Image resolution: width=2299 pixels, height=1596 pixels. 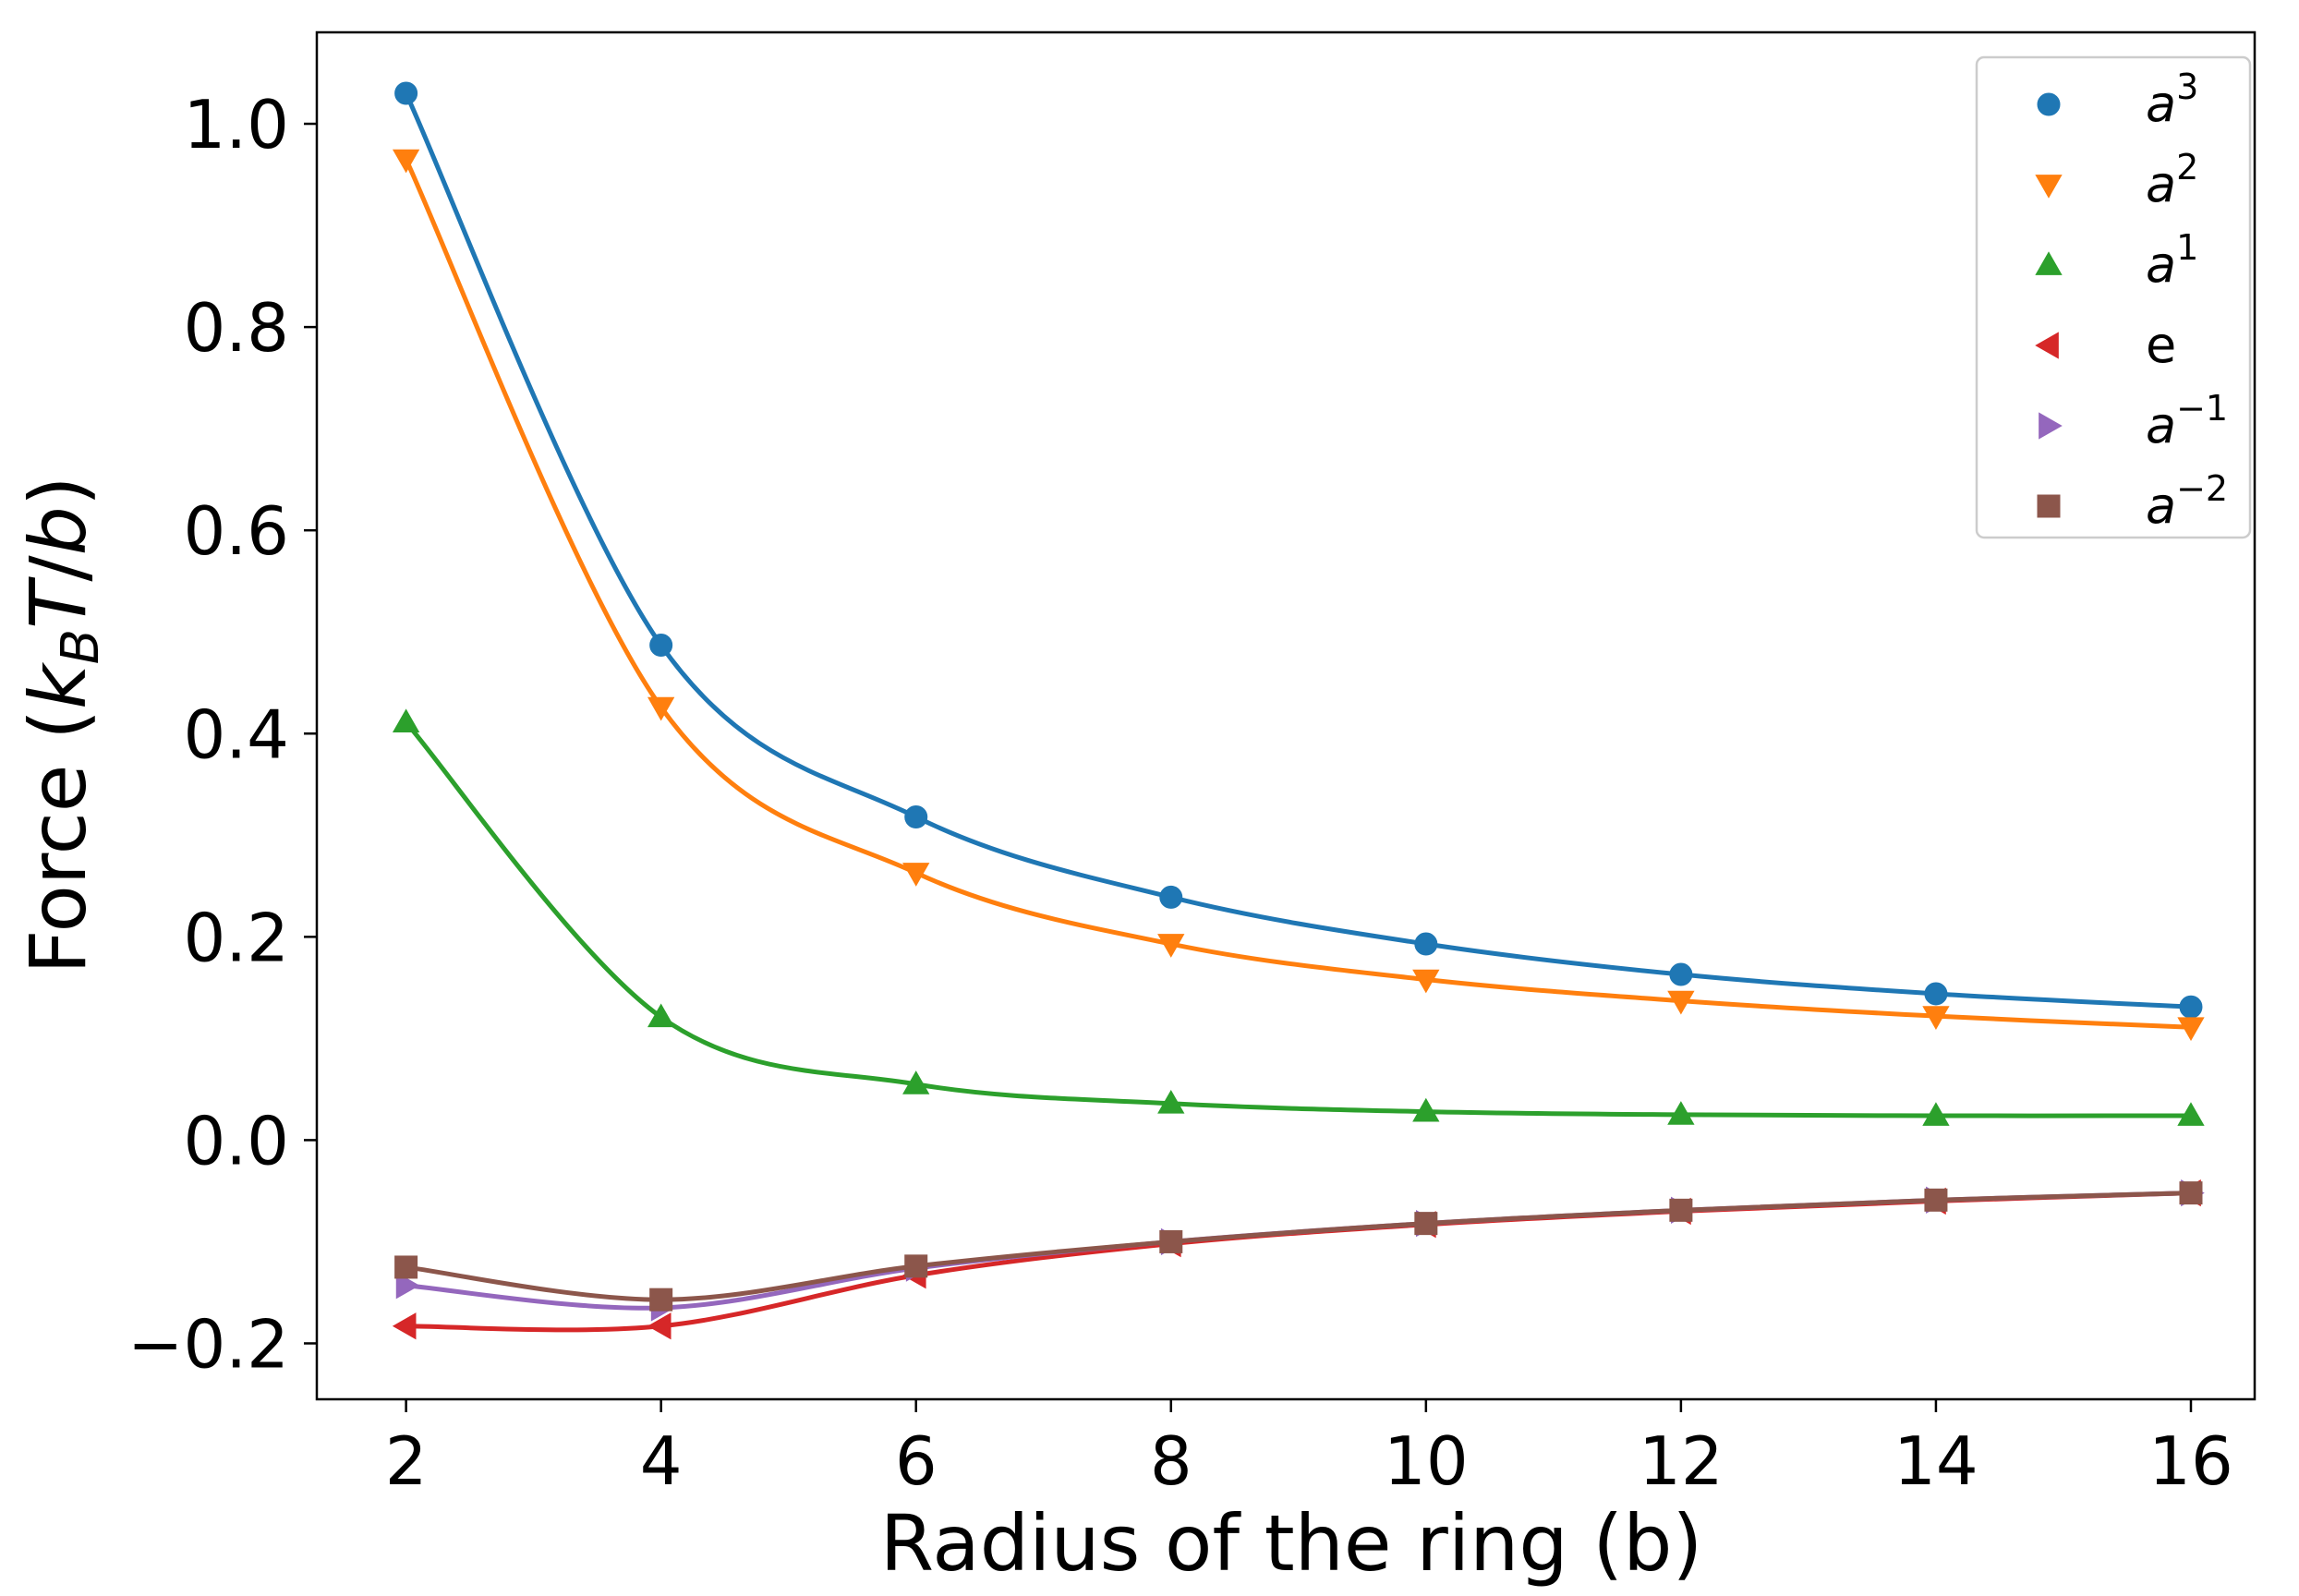 I want to click on y-axis: −0.2 0.0 0.2 0.4 0.6 0.8 1.0, so click(x=222, y=734).